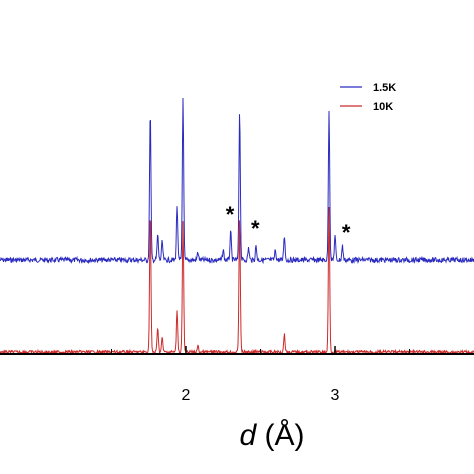  I want to click on x-axis-title: d (Å), so click(271, 435).